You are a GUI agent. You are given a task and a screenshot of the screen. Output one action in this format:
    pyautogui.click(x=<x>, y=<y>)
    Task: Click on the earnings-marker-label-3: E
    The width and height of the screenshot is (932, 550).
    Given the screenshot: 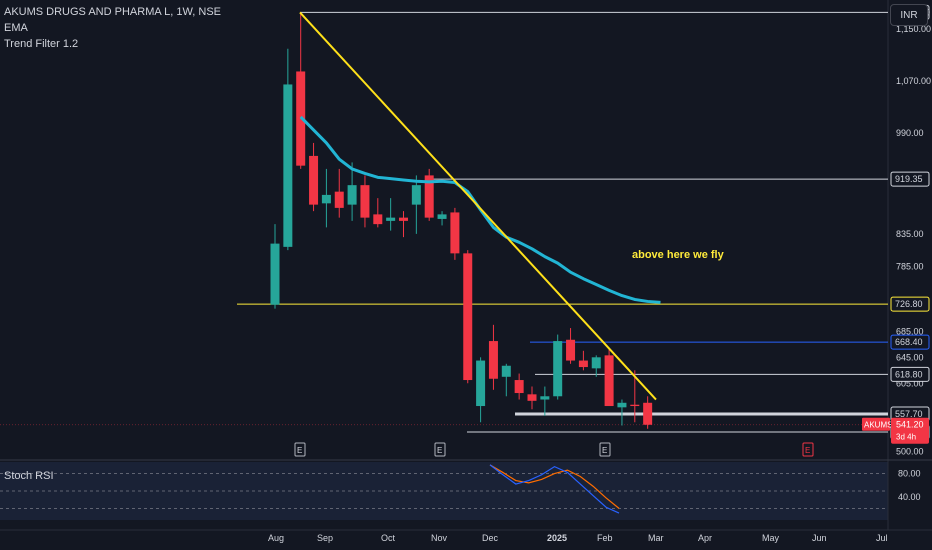 What is the action you would take?
    pyautogui.click(x=807, y=450)
    